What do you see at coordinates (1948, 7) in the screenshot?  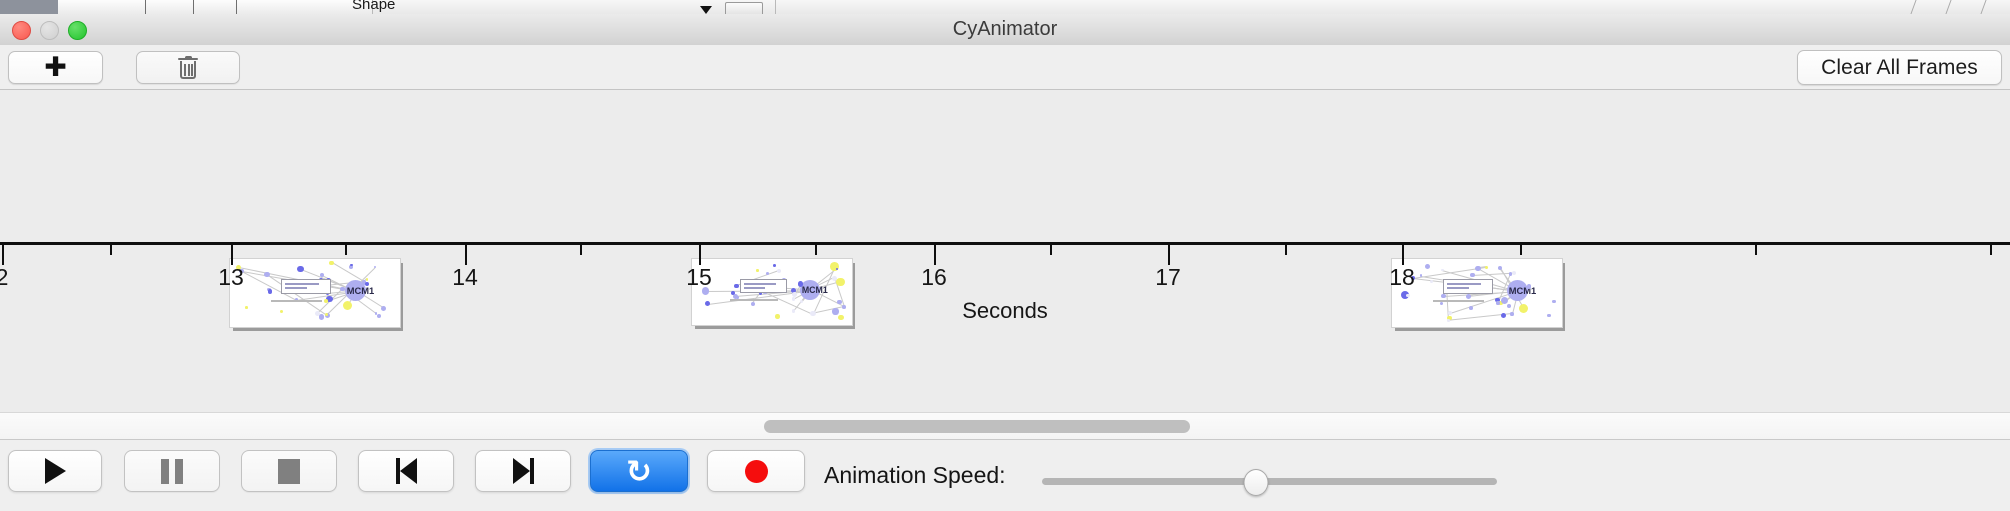 I see `background-slash` at bounding box center [1948, 7].